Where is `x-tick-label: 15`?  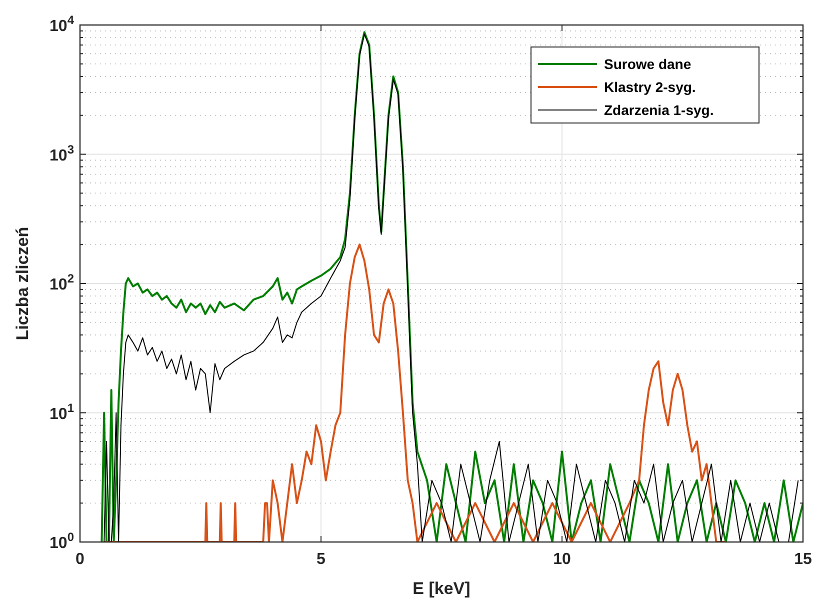 x-tick-label: 15 is located at coordinates (803, 559).